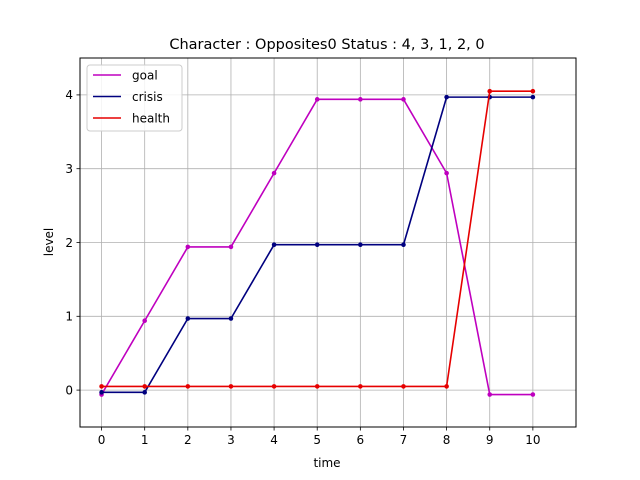 The image size is (640, 480). I want to click on y-tick-label-3: 3, so click(69, 169).